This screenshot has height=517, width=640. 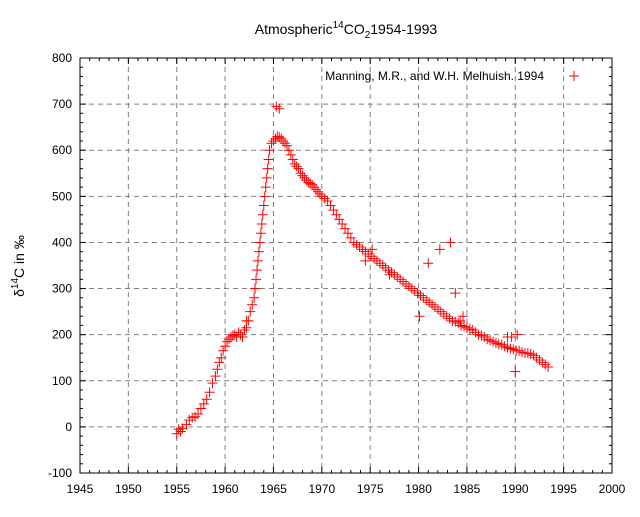 I want to click on legend-label: Manning, M.R., and W.H. Melhuish. 1994, so click(x=434, y=76).